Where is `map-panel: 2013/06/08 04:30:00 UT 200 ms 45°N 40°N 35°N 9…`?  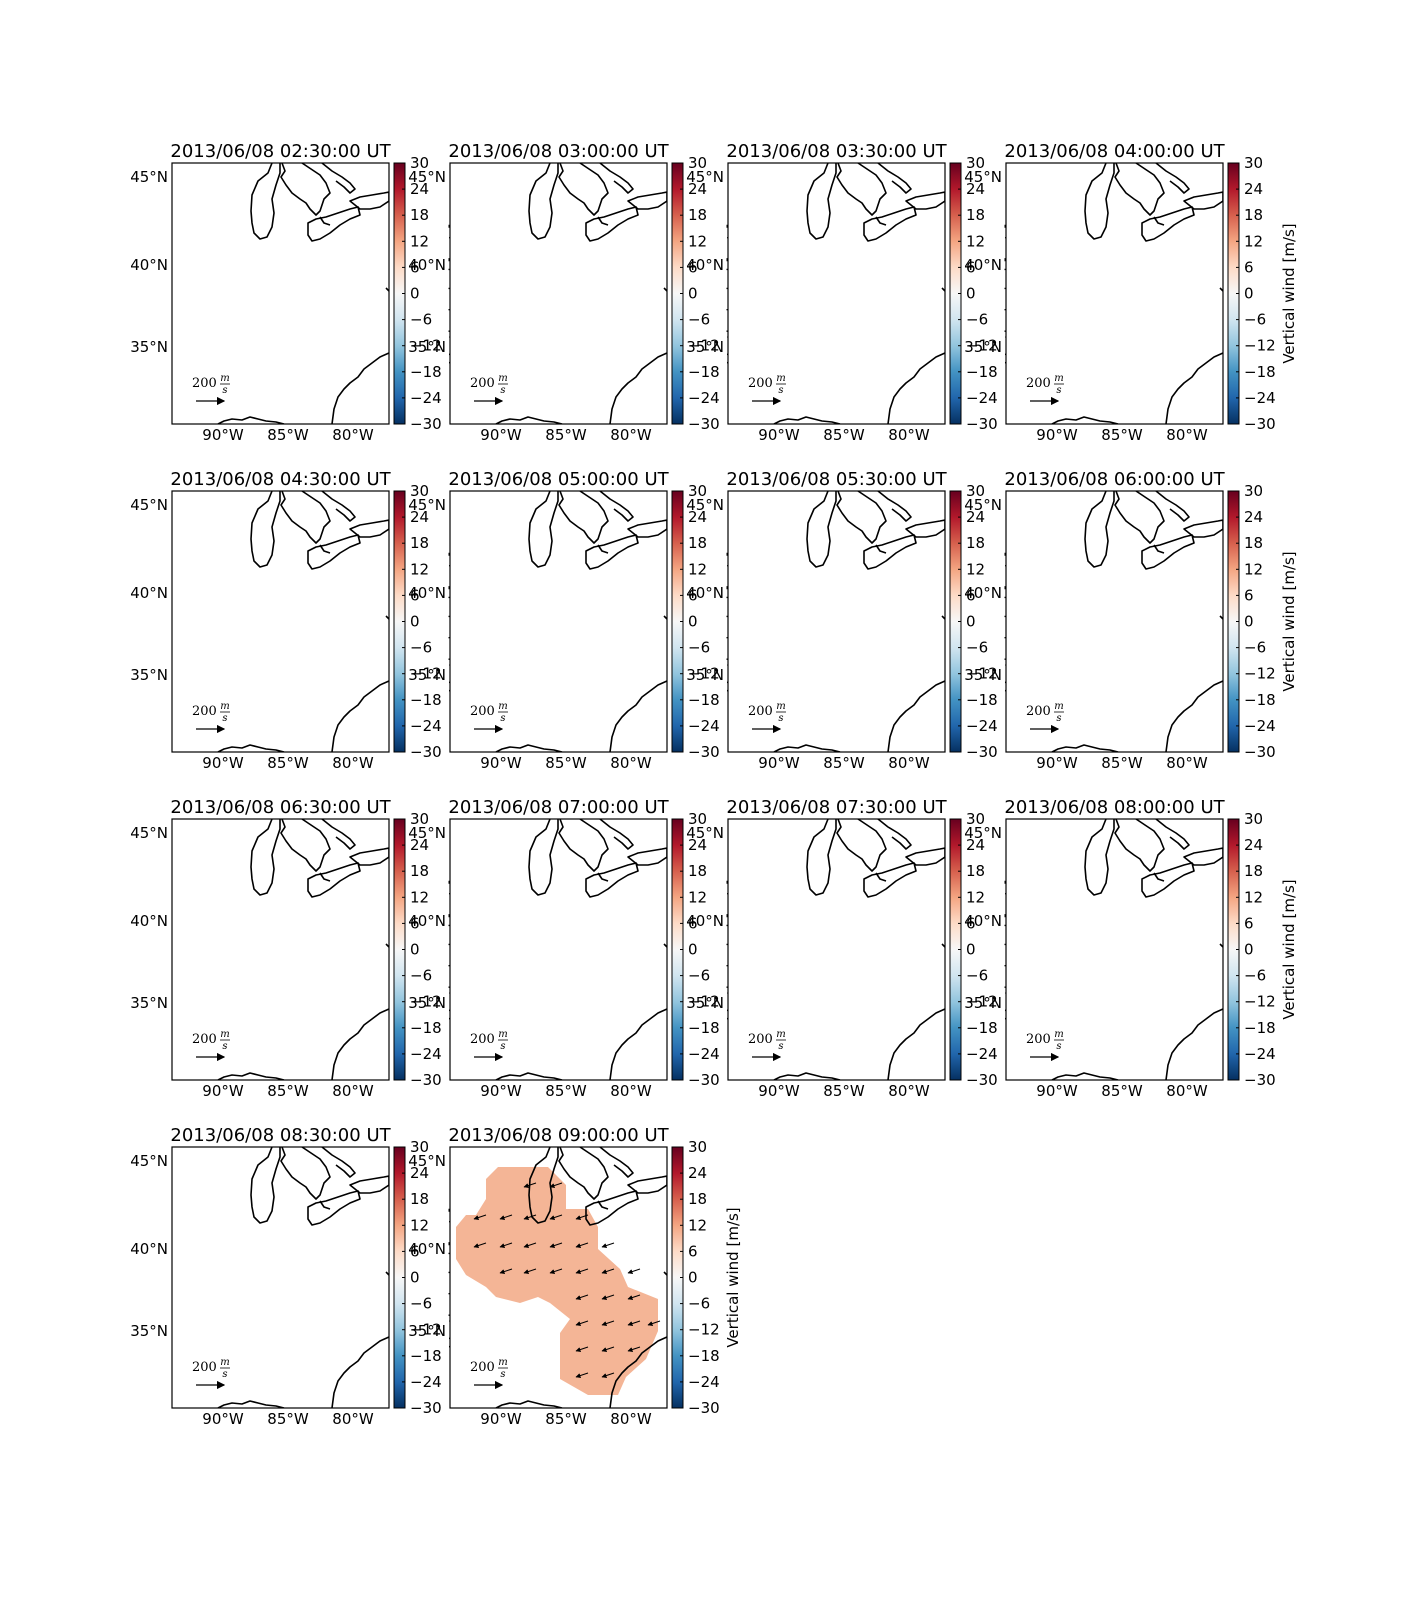 map-panel: 2013/06/08 04:30:00 UT 200 ms 45°N 40°N 35°N 9… is located at coordinates (297, 620).